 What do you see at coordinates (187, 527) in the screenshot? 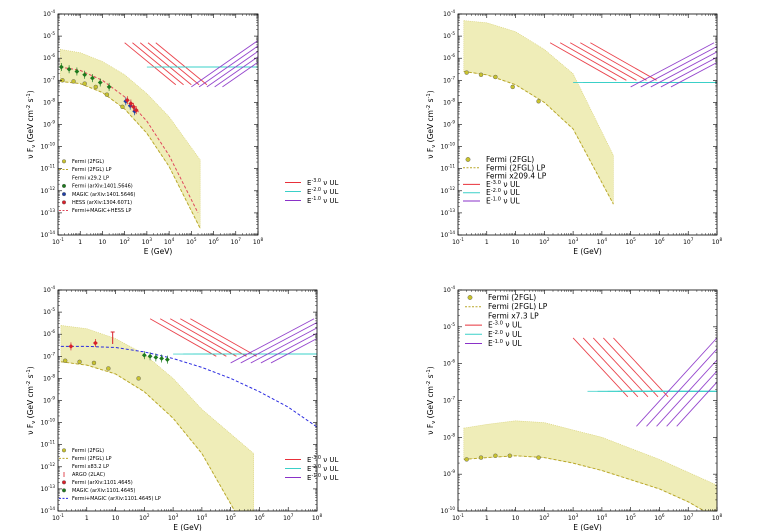
I see `x-axis-label: E (GeV)` at bounding box center [187, 527].